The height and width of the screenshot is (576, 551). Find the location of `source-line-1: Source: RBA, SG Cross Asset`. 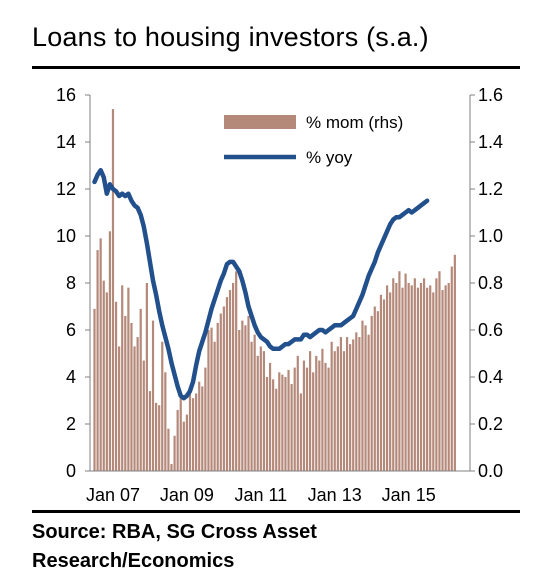

source-line-1: Source: RBA, SG Cross Asset is located at coordinates (174, 532).